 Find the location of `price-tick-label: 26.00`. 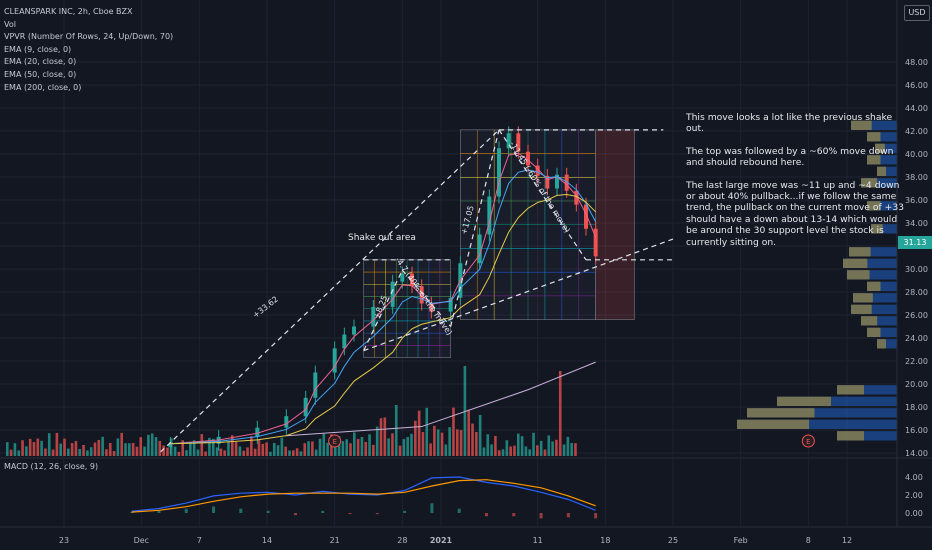

price-tick-label: 26.00 is located at coordinates (916, 315).